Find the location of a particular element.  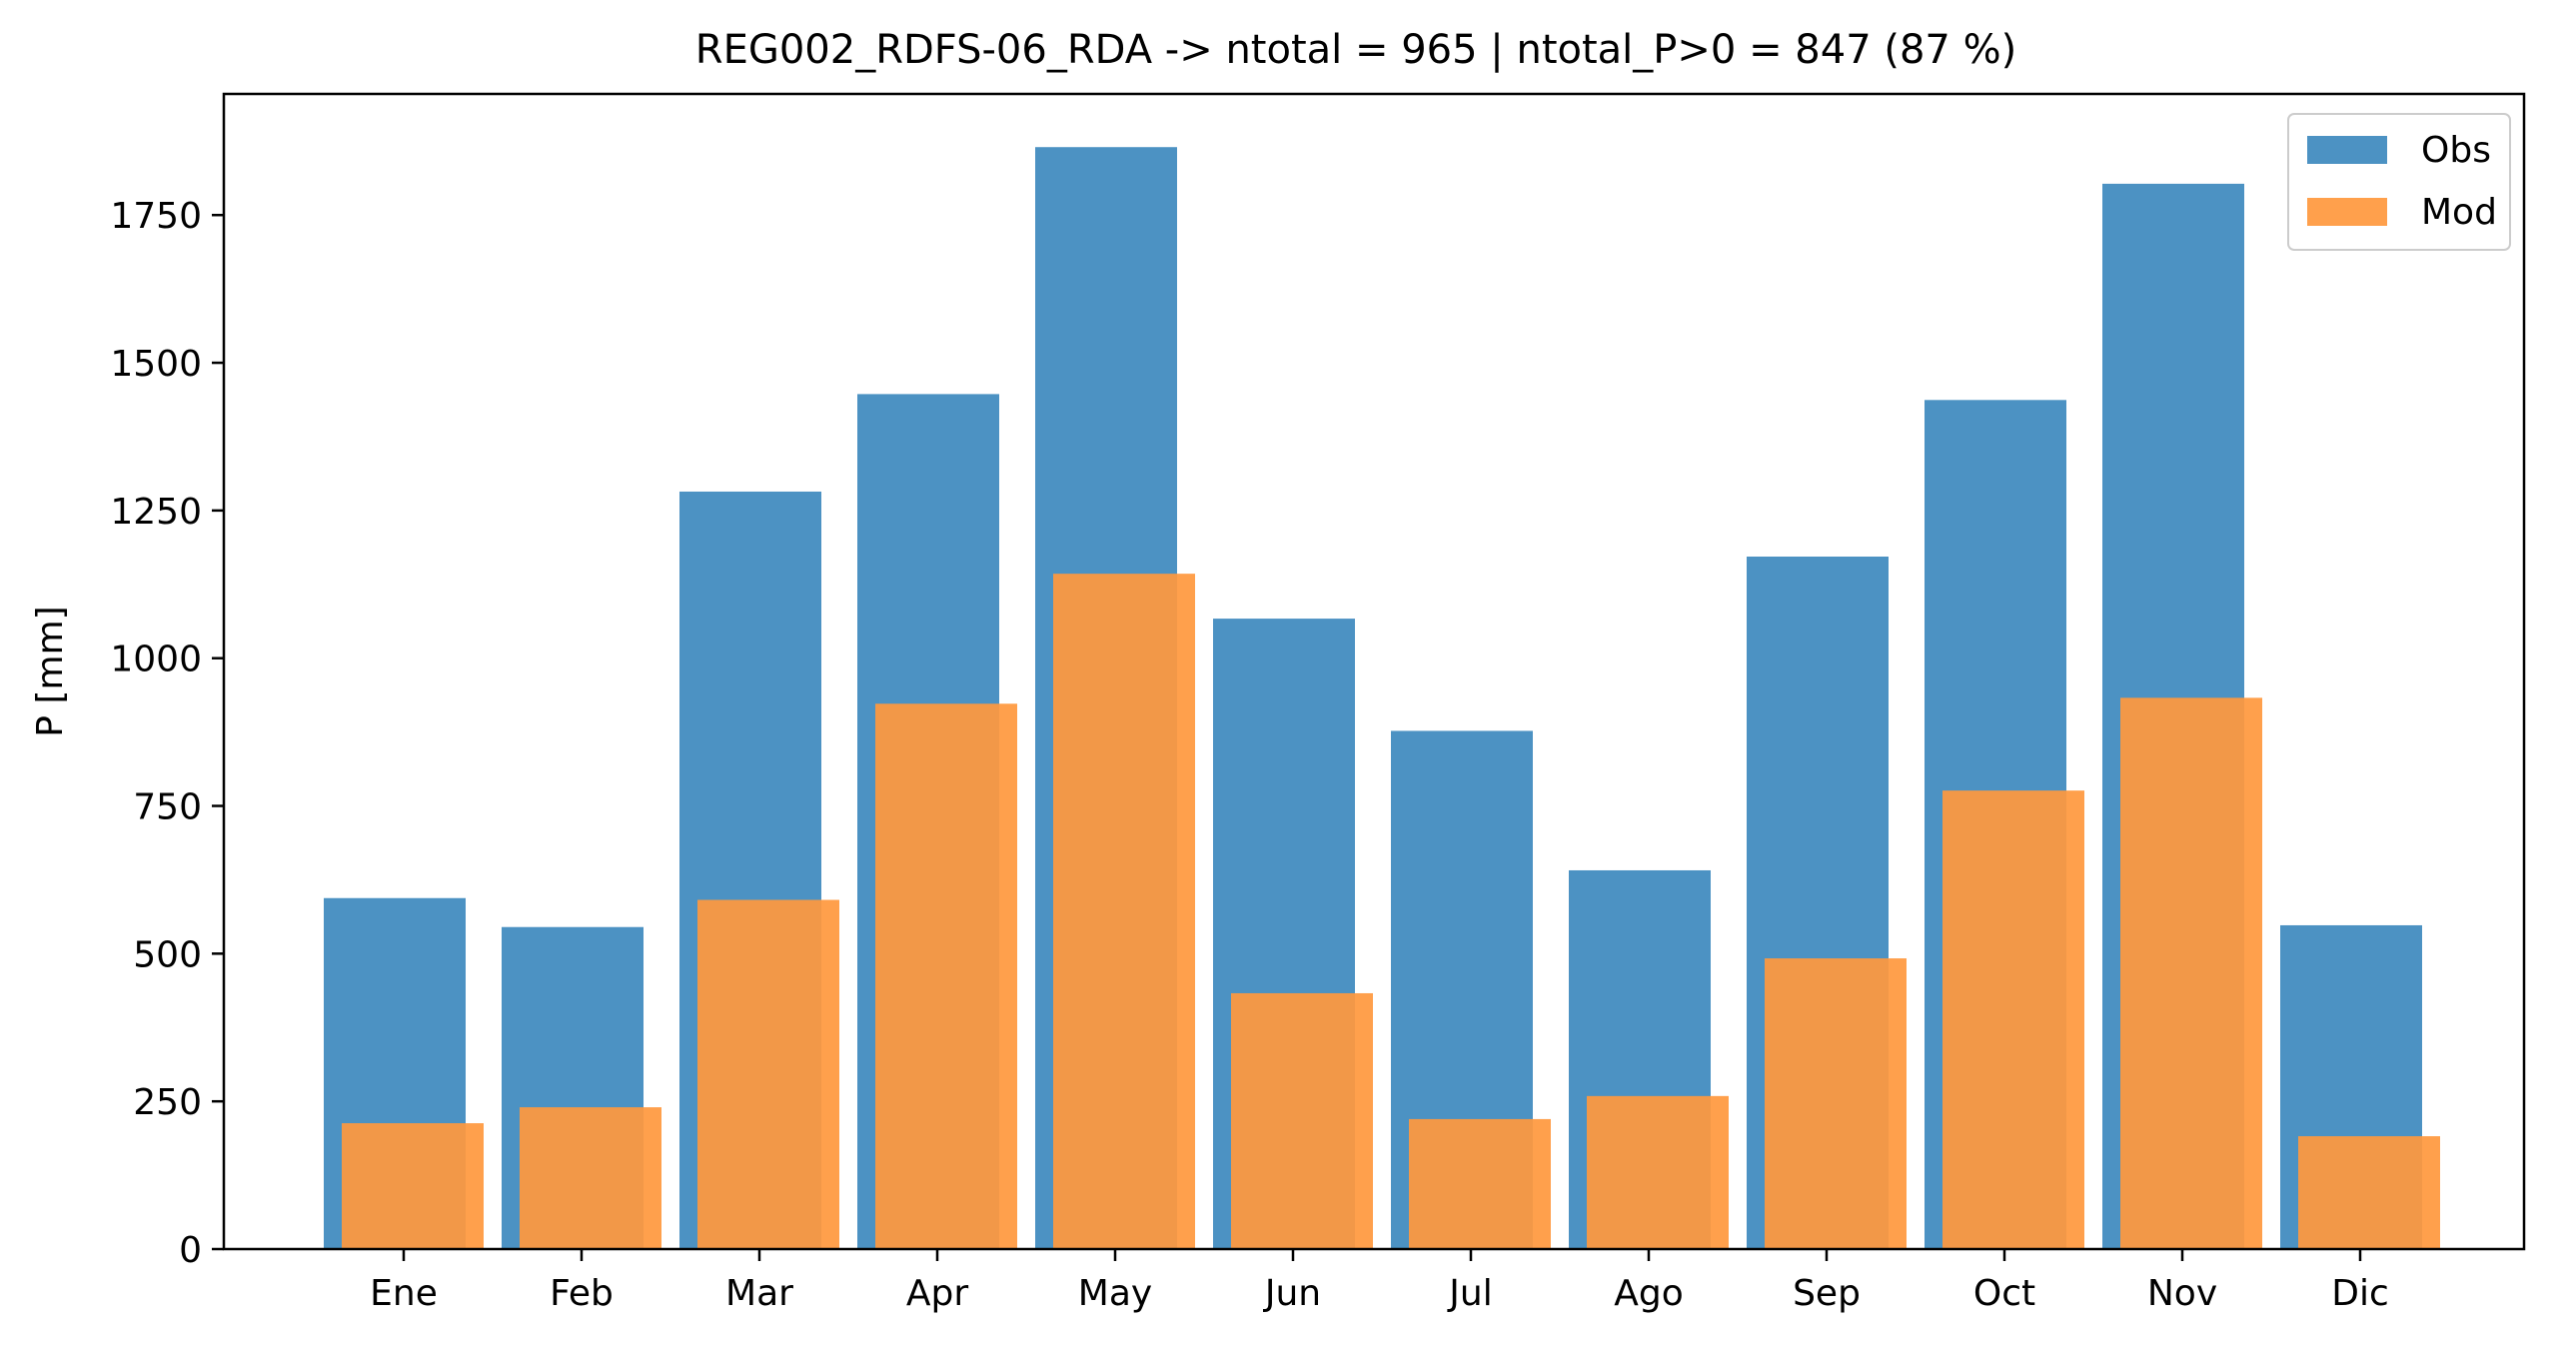

y-axis: 0 250 500 750 1000 1250 1500 1750 is located at coordinates (167, 734).